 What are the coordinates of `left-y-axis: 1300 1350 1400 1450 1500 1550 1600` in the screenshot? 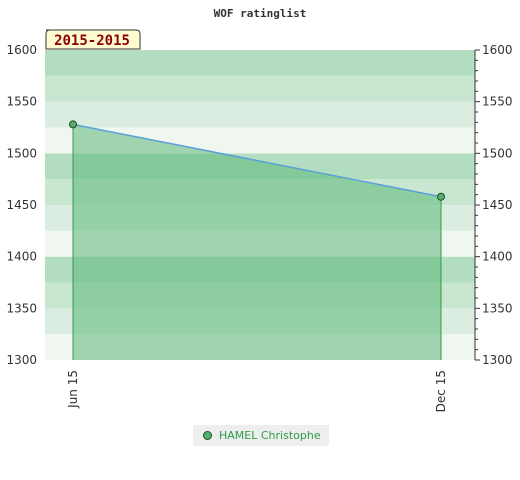 It's located at (21, 205).